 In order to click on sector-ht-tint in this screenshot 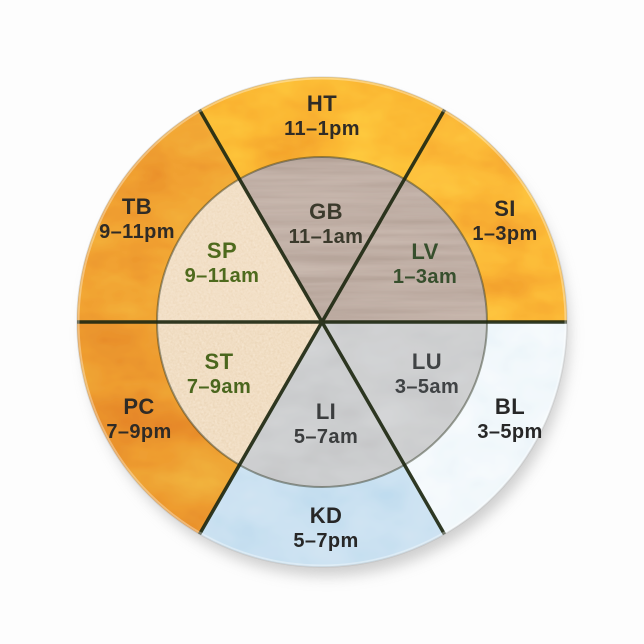, I will do `click(322, 128)`.